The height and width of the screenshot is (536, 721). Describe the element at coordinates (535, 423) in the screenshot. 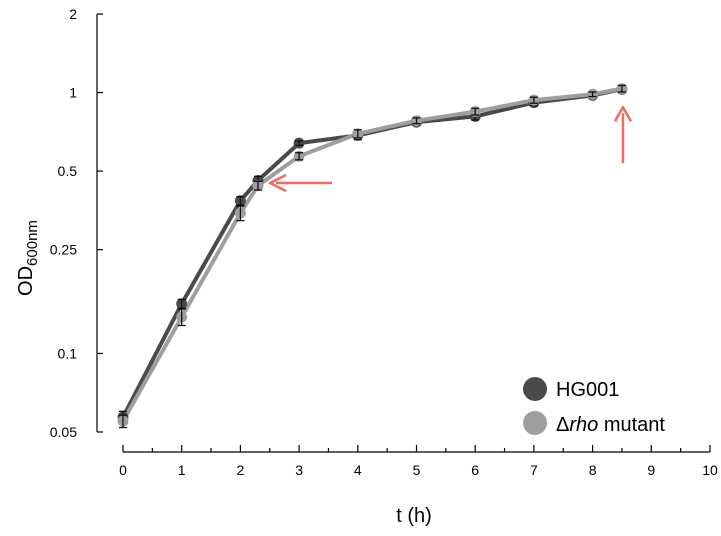

I see `legend-marker-rho-mutant` at that location.